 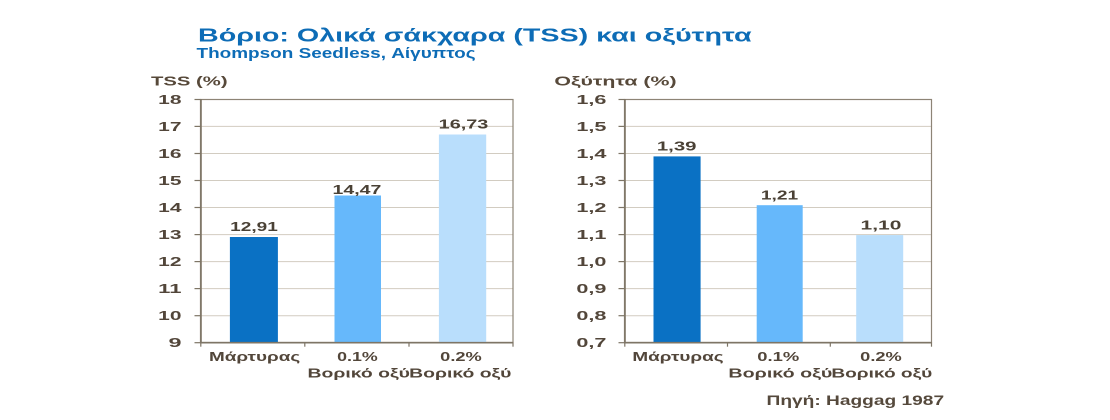 What do you see at coordinates (169, 316) in the screenshot?
I see `svg-text: 10` at bounding box center [169, 316].